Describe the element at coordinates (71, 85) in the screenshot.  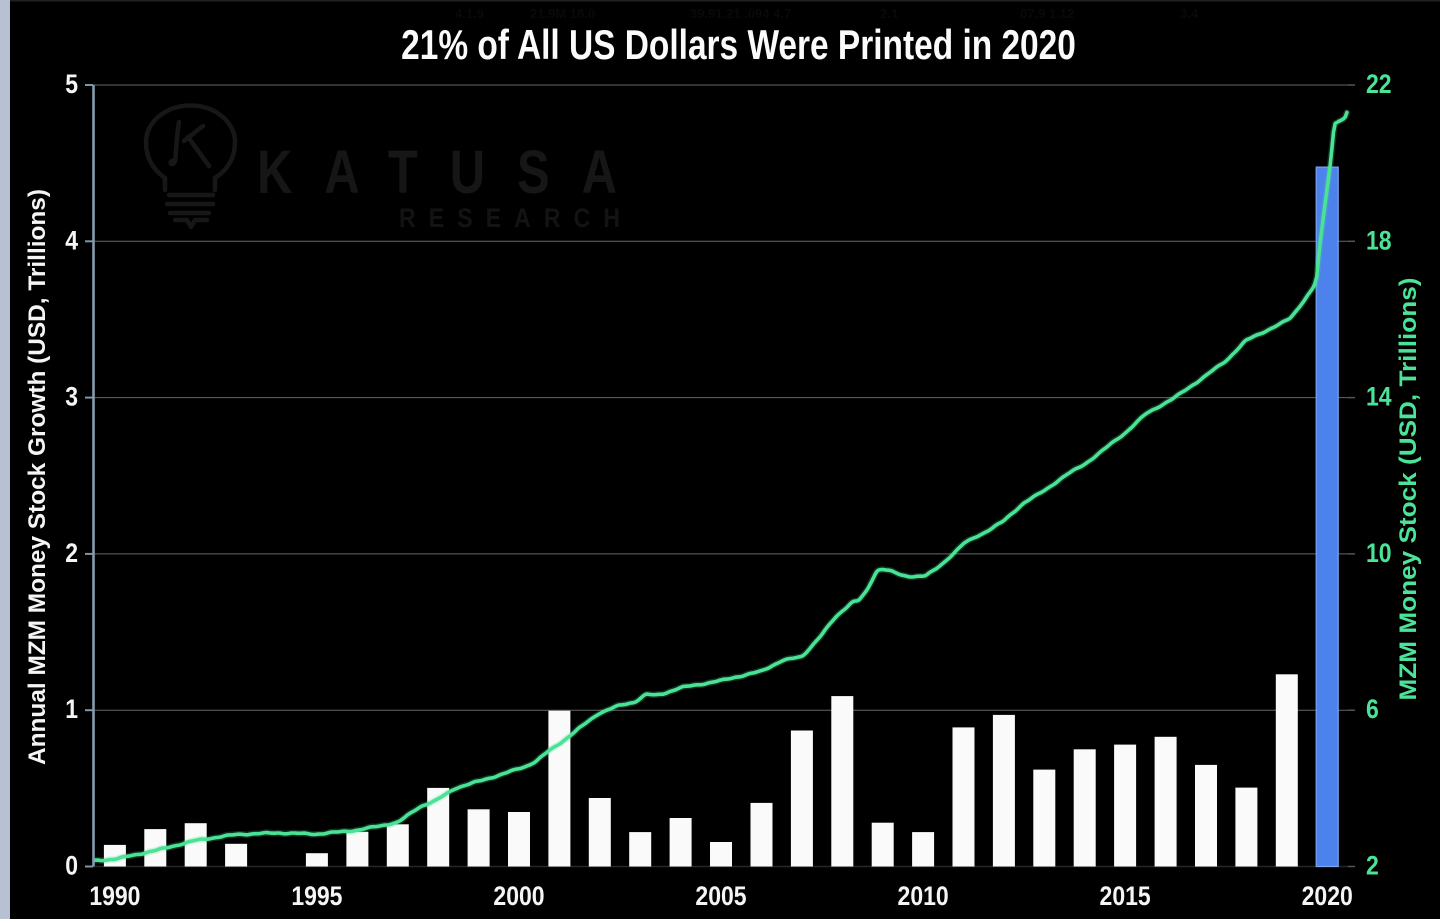
I see `svg-text: 5` at that location.